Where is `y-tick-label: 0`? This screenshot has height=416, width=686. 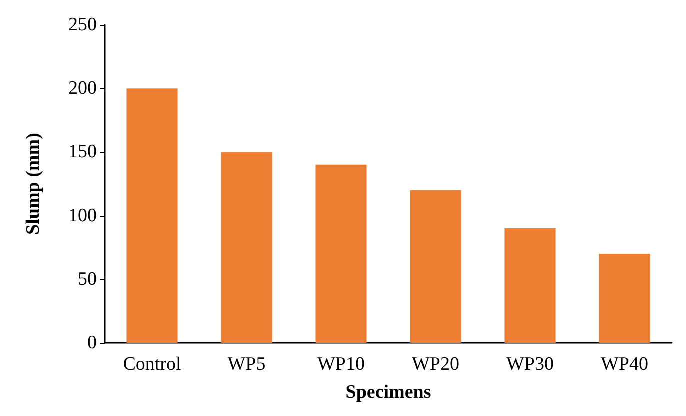 y-tick-label: 0 is located at coordinates (92, 343).